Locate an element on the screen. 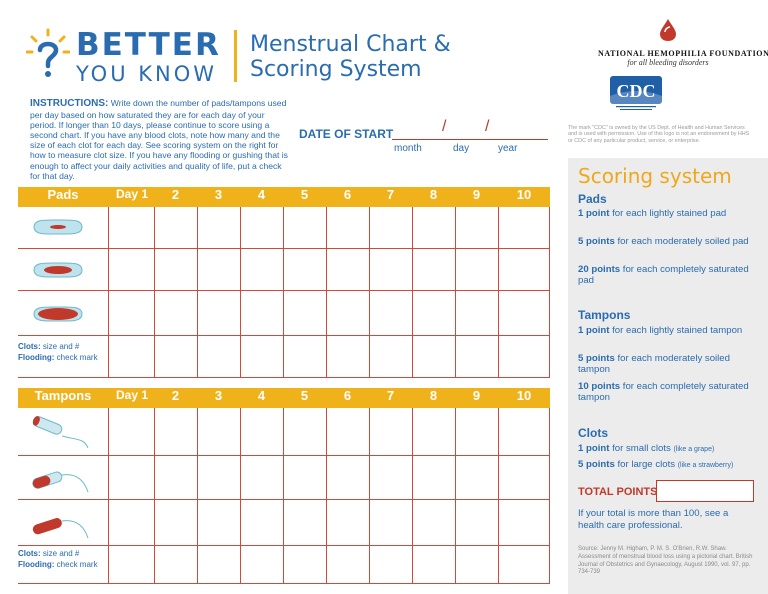 The height and width of the screenshot is (594, 768). cdc-logo-text: CDC is located at coordinates (636, 91).